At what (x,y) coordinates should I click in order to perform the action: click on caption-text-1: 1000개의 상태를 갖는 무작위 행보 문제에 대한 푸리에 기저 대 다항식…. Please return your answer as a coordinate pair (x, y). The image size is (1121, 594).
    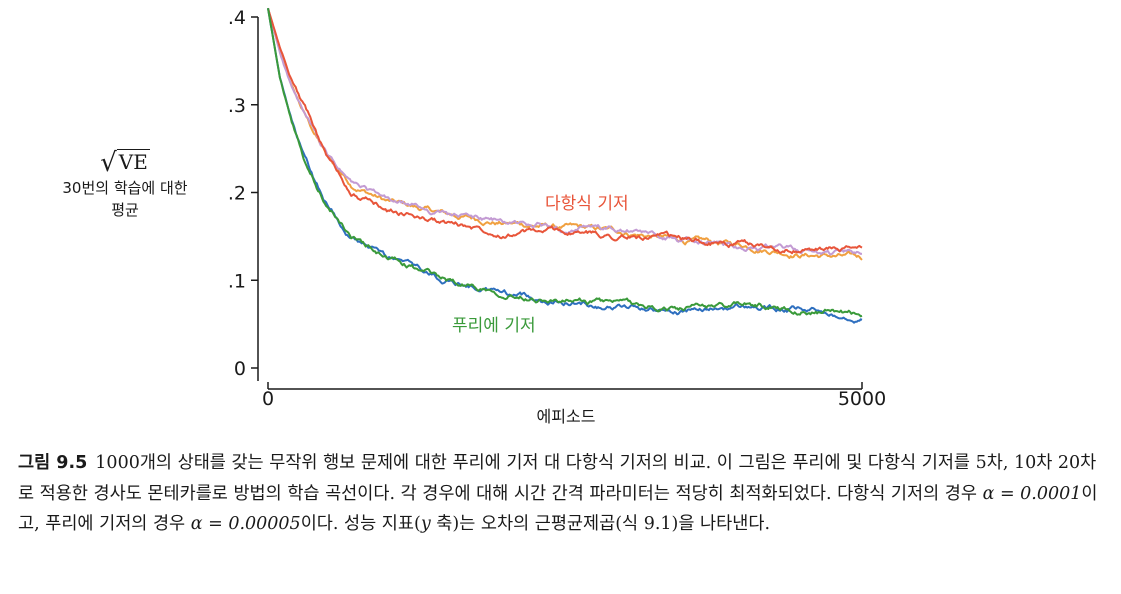
    Looking at the image, I should click on (557, 478).